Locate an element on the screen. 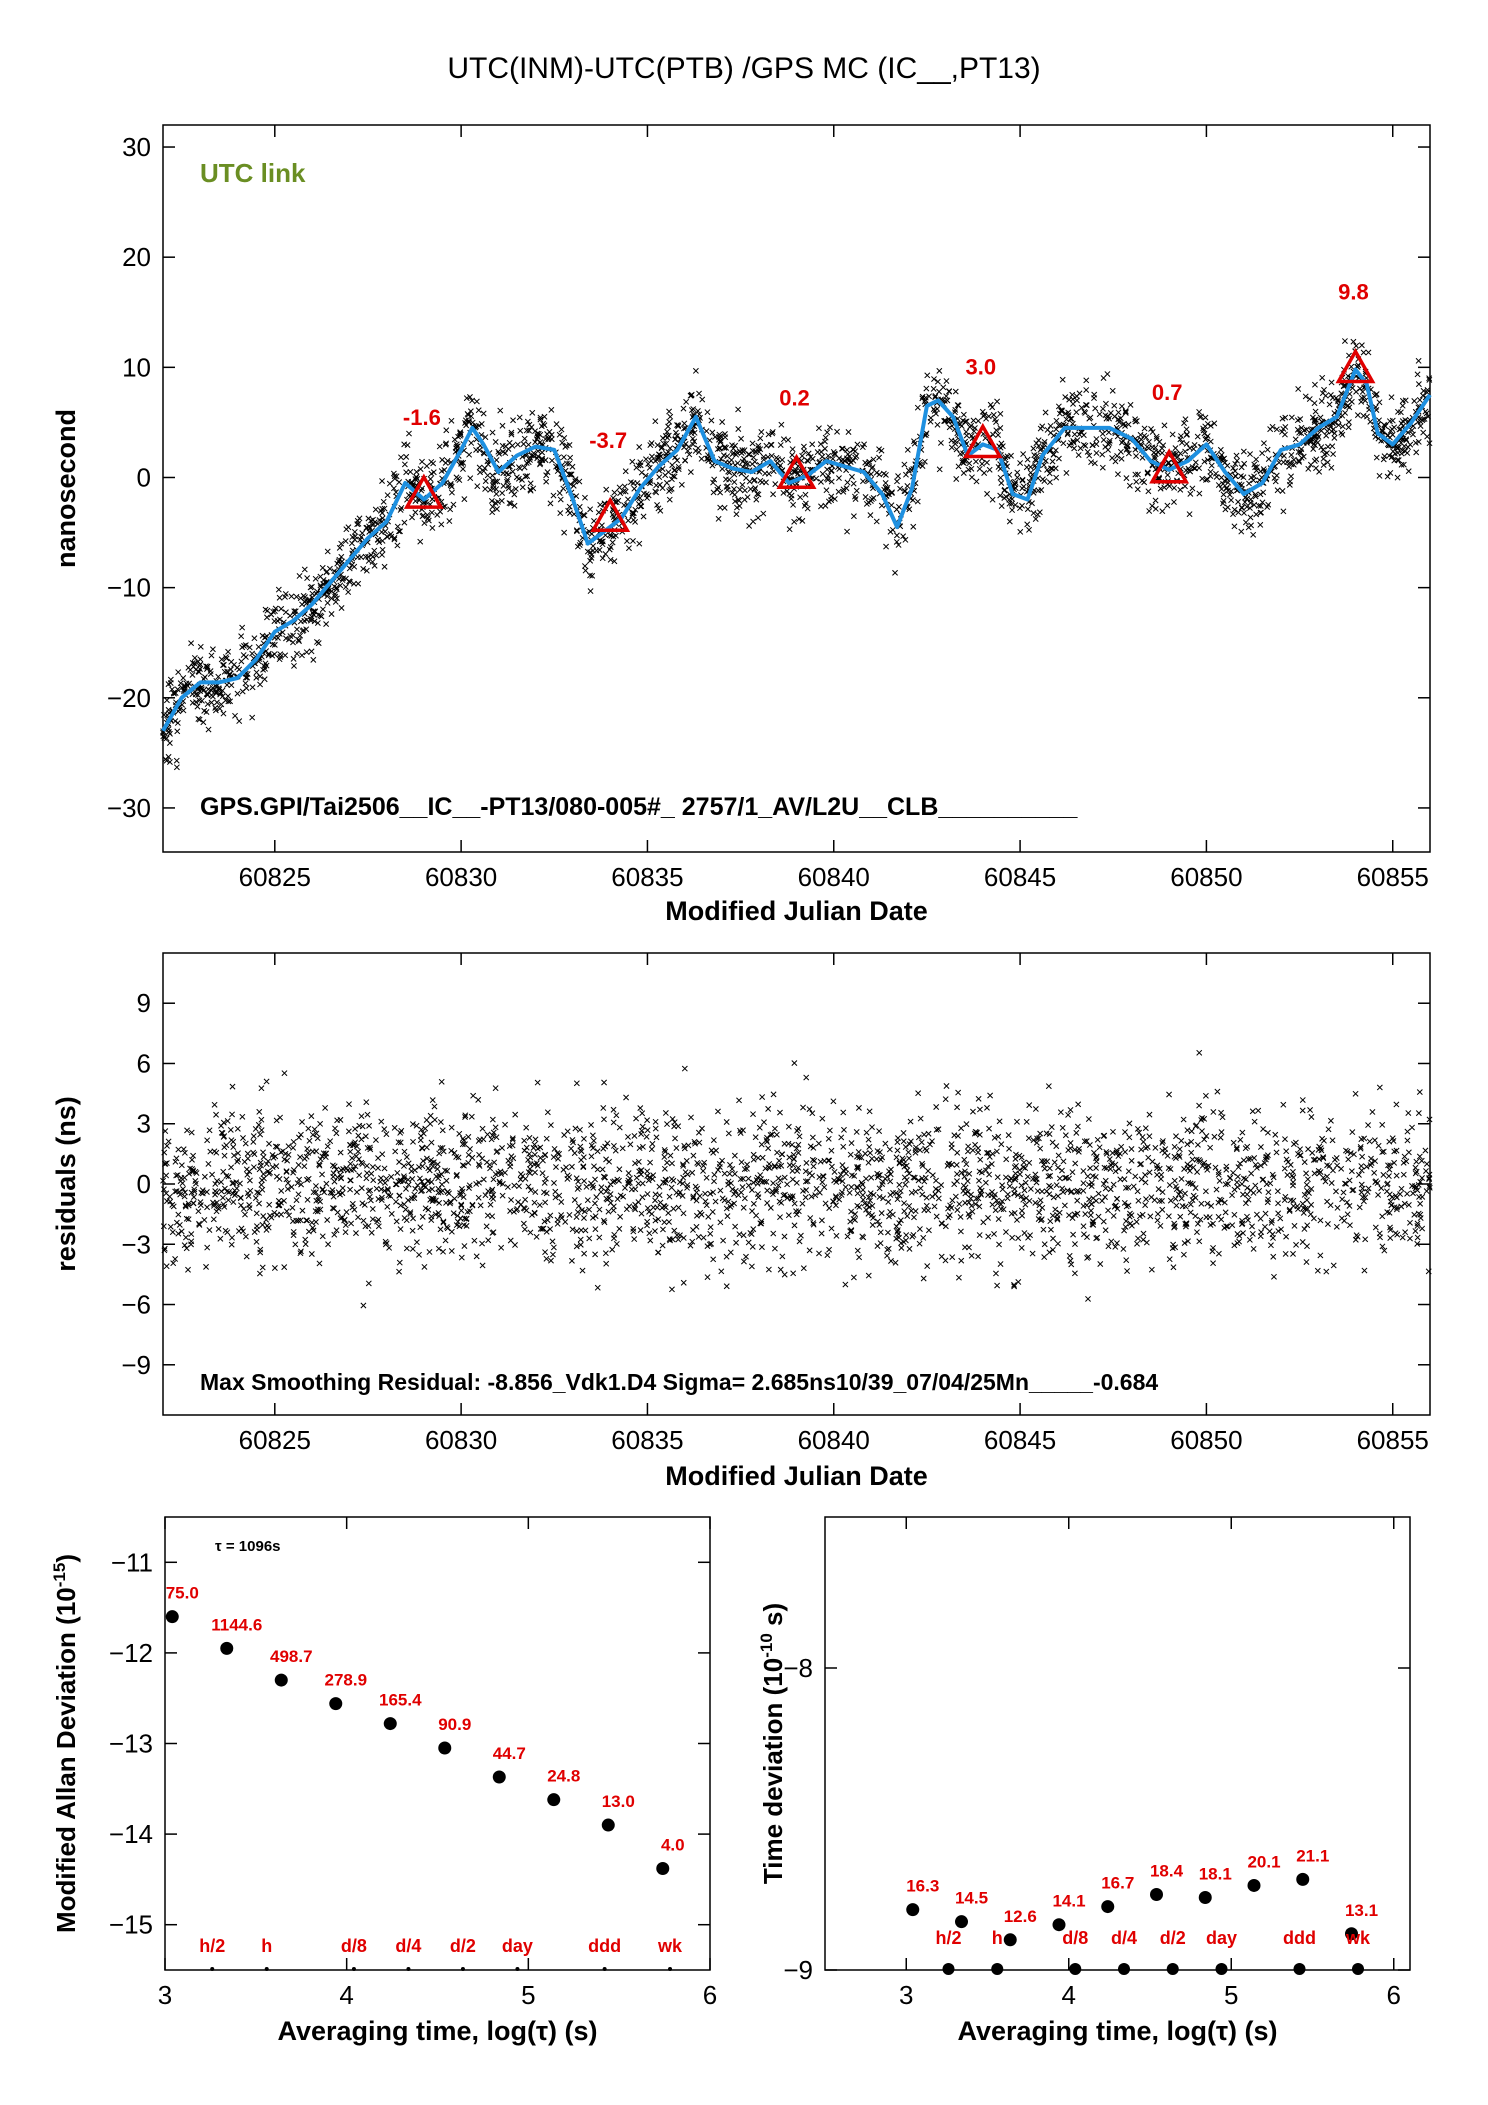  marker-label: 3.0 is located at coordinates (981, 366).